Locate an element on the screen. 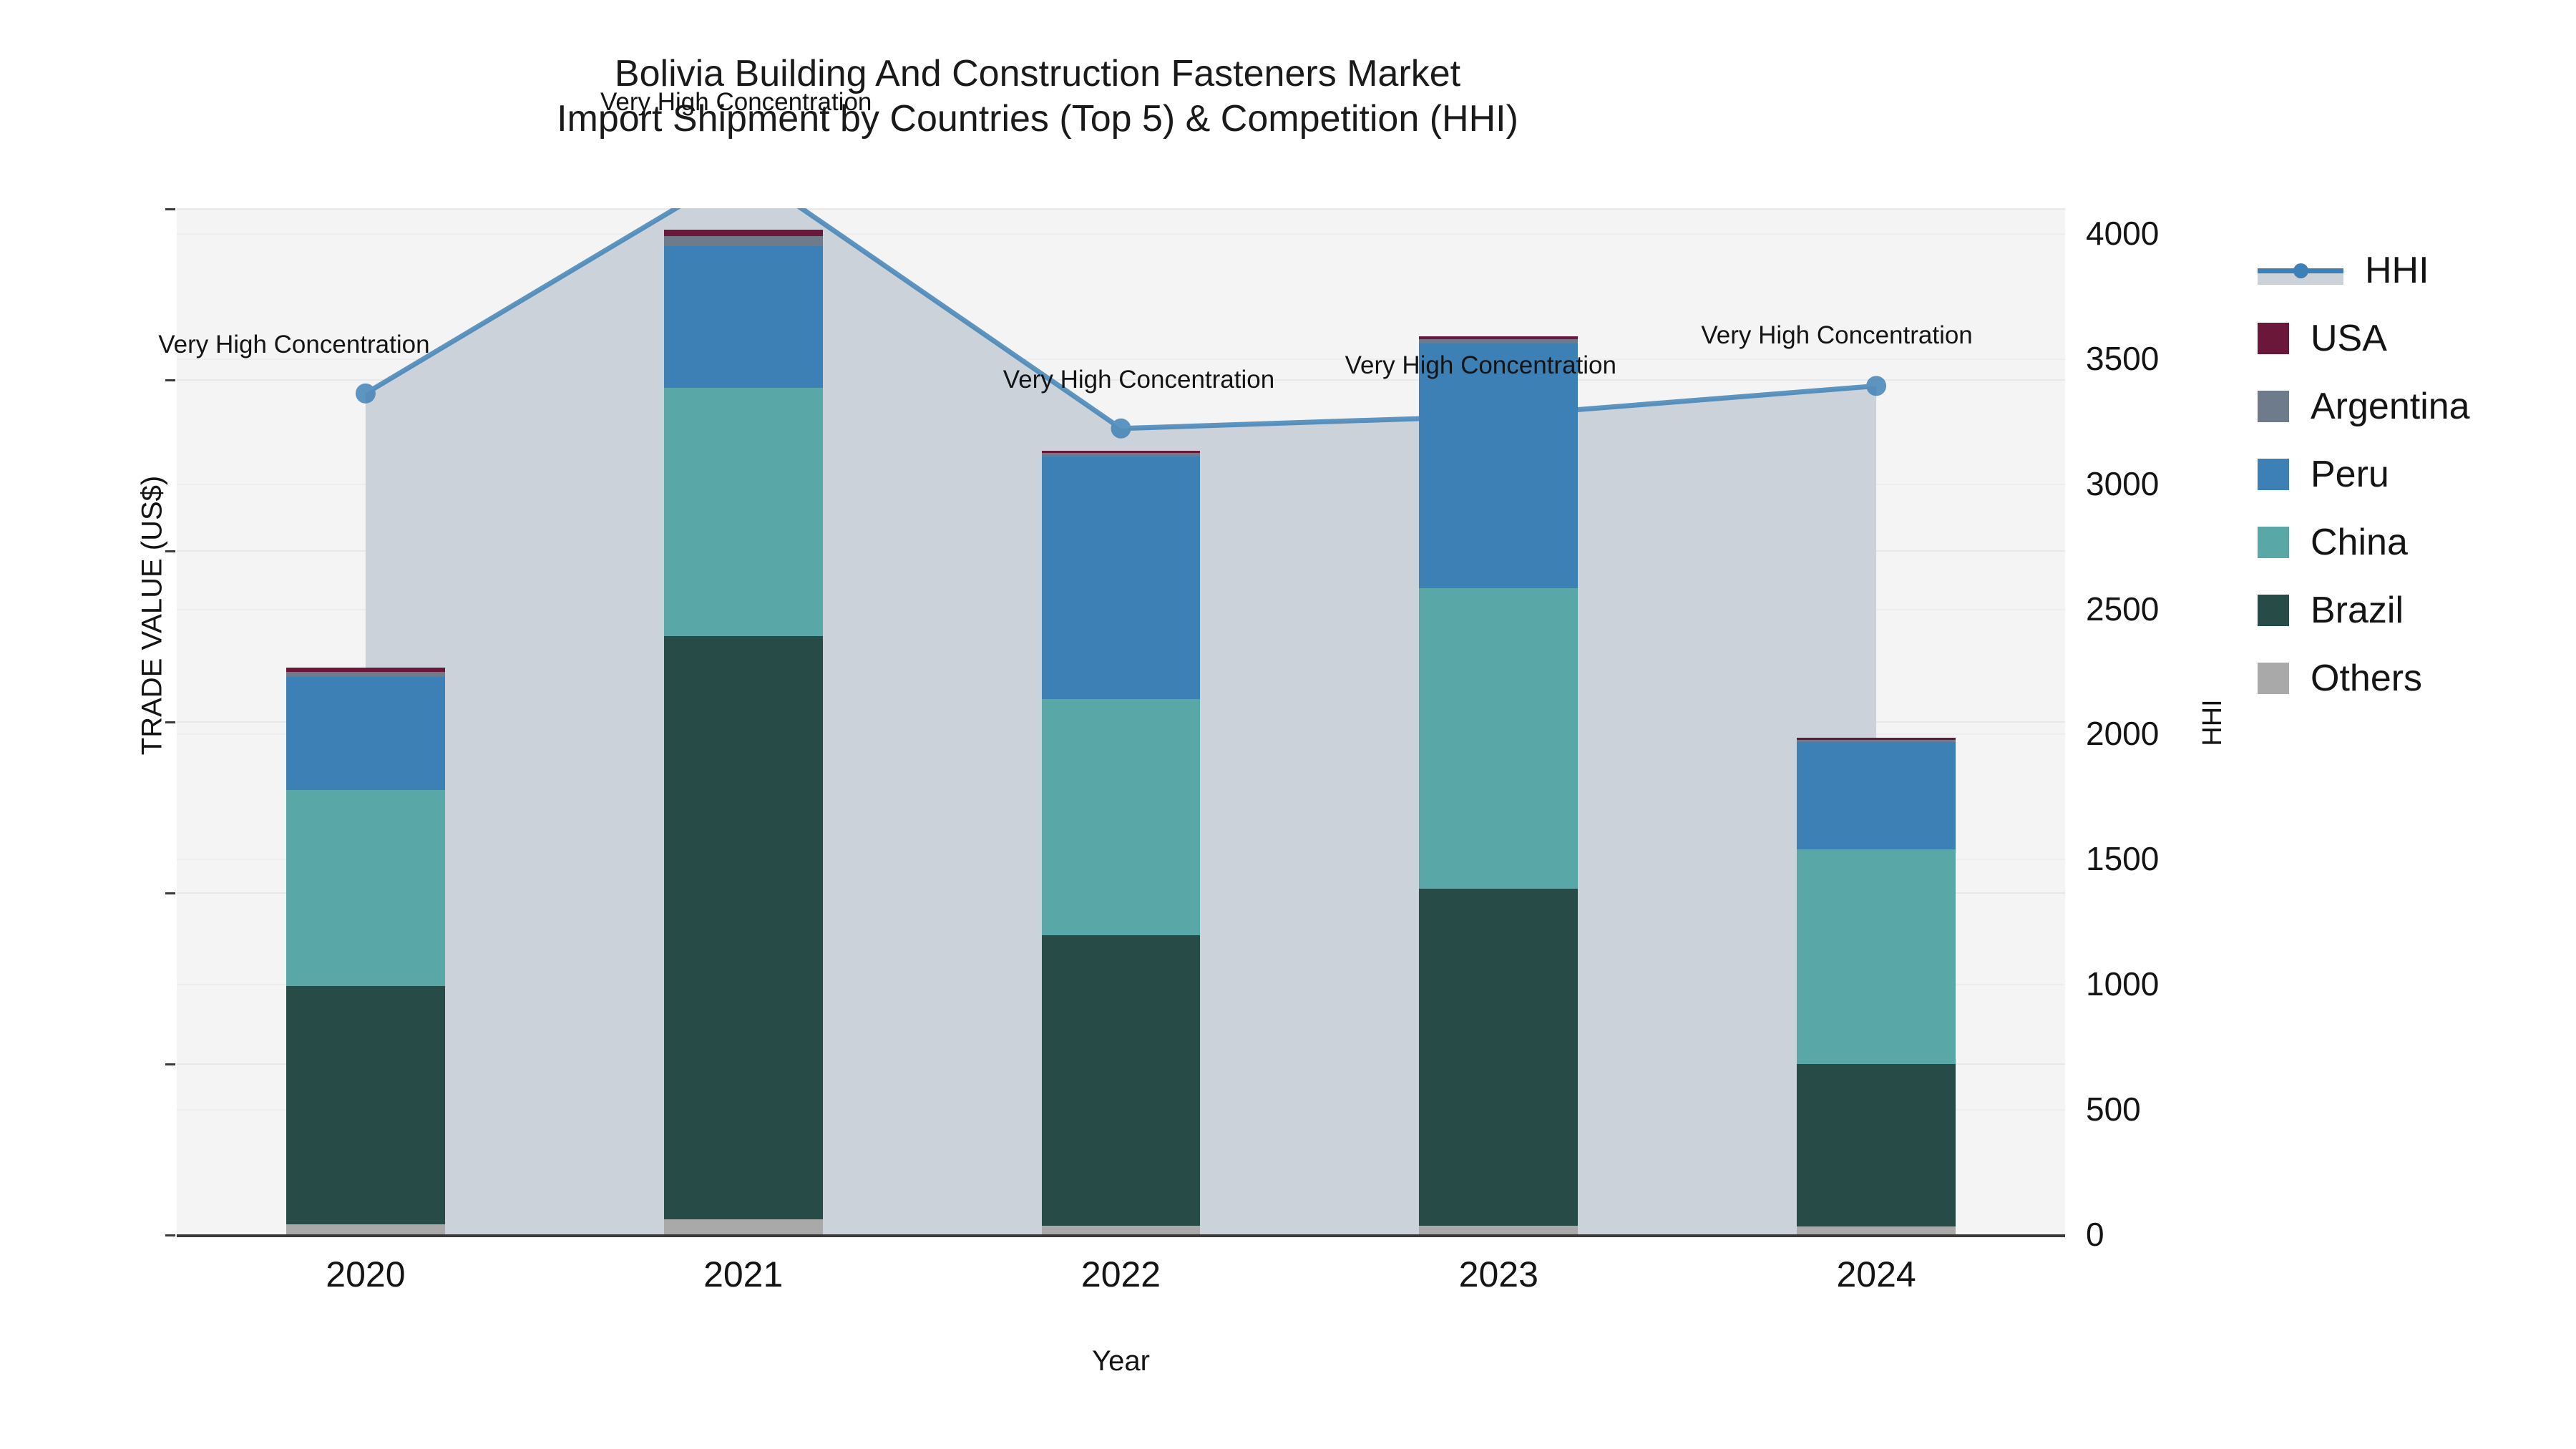  legend-item-others: Others is located at coordinates (2364, 678).